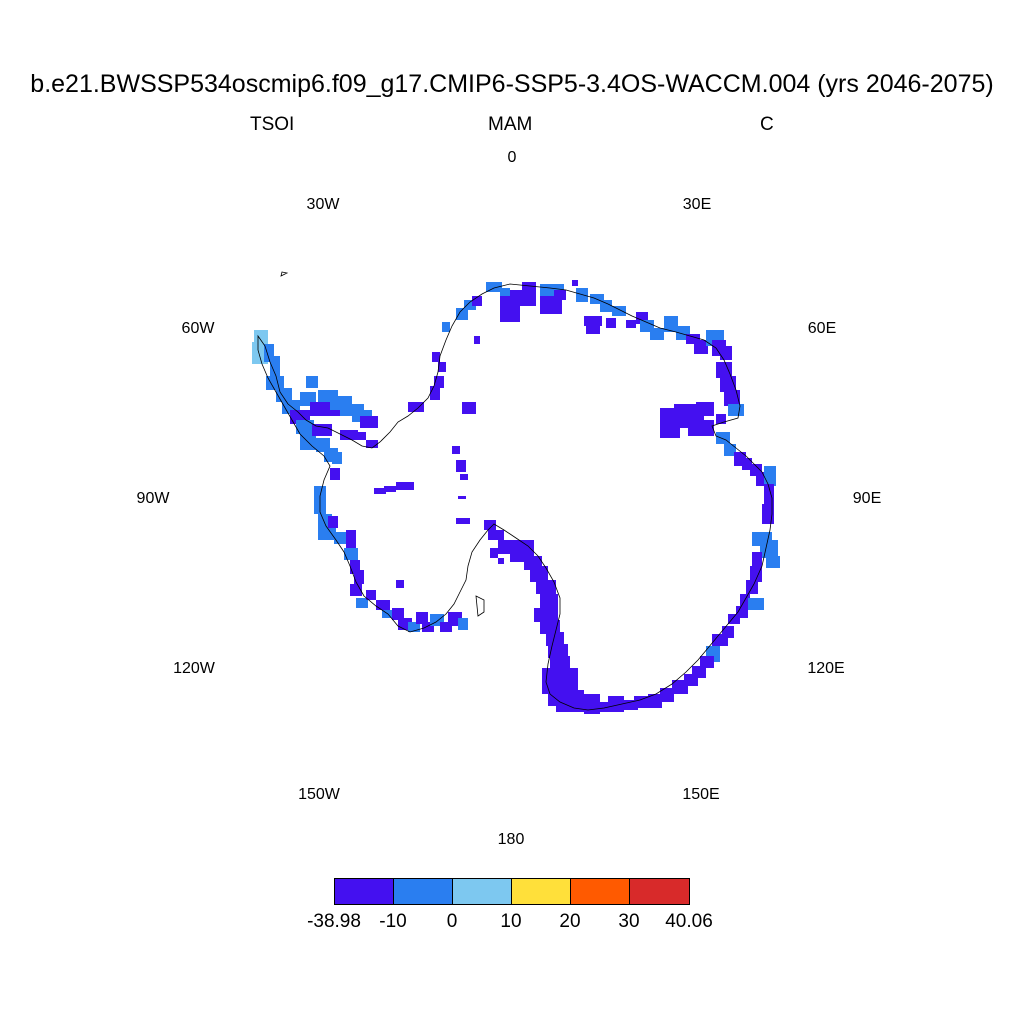  What do you see at coordinates (319, 794) in the screenshot?
I see `lon-label-150w: 150W` at bounding box center [319, 794].